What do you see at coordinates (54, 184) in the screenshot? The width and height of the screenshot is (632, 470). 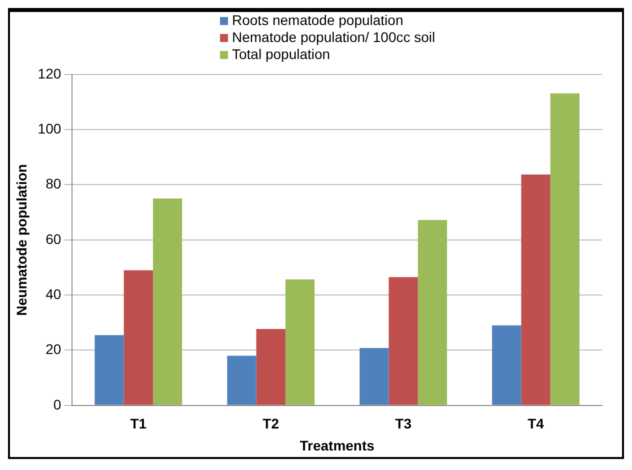 I see `y-tick-label: 80` at bounding box center [54, 184].